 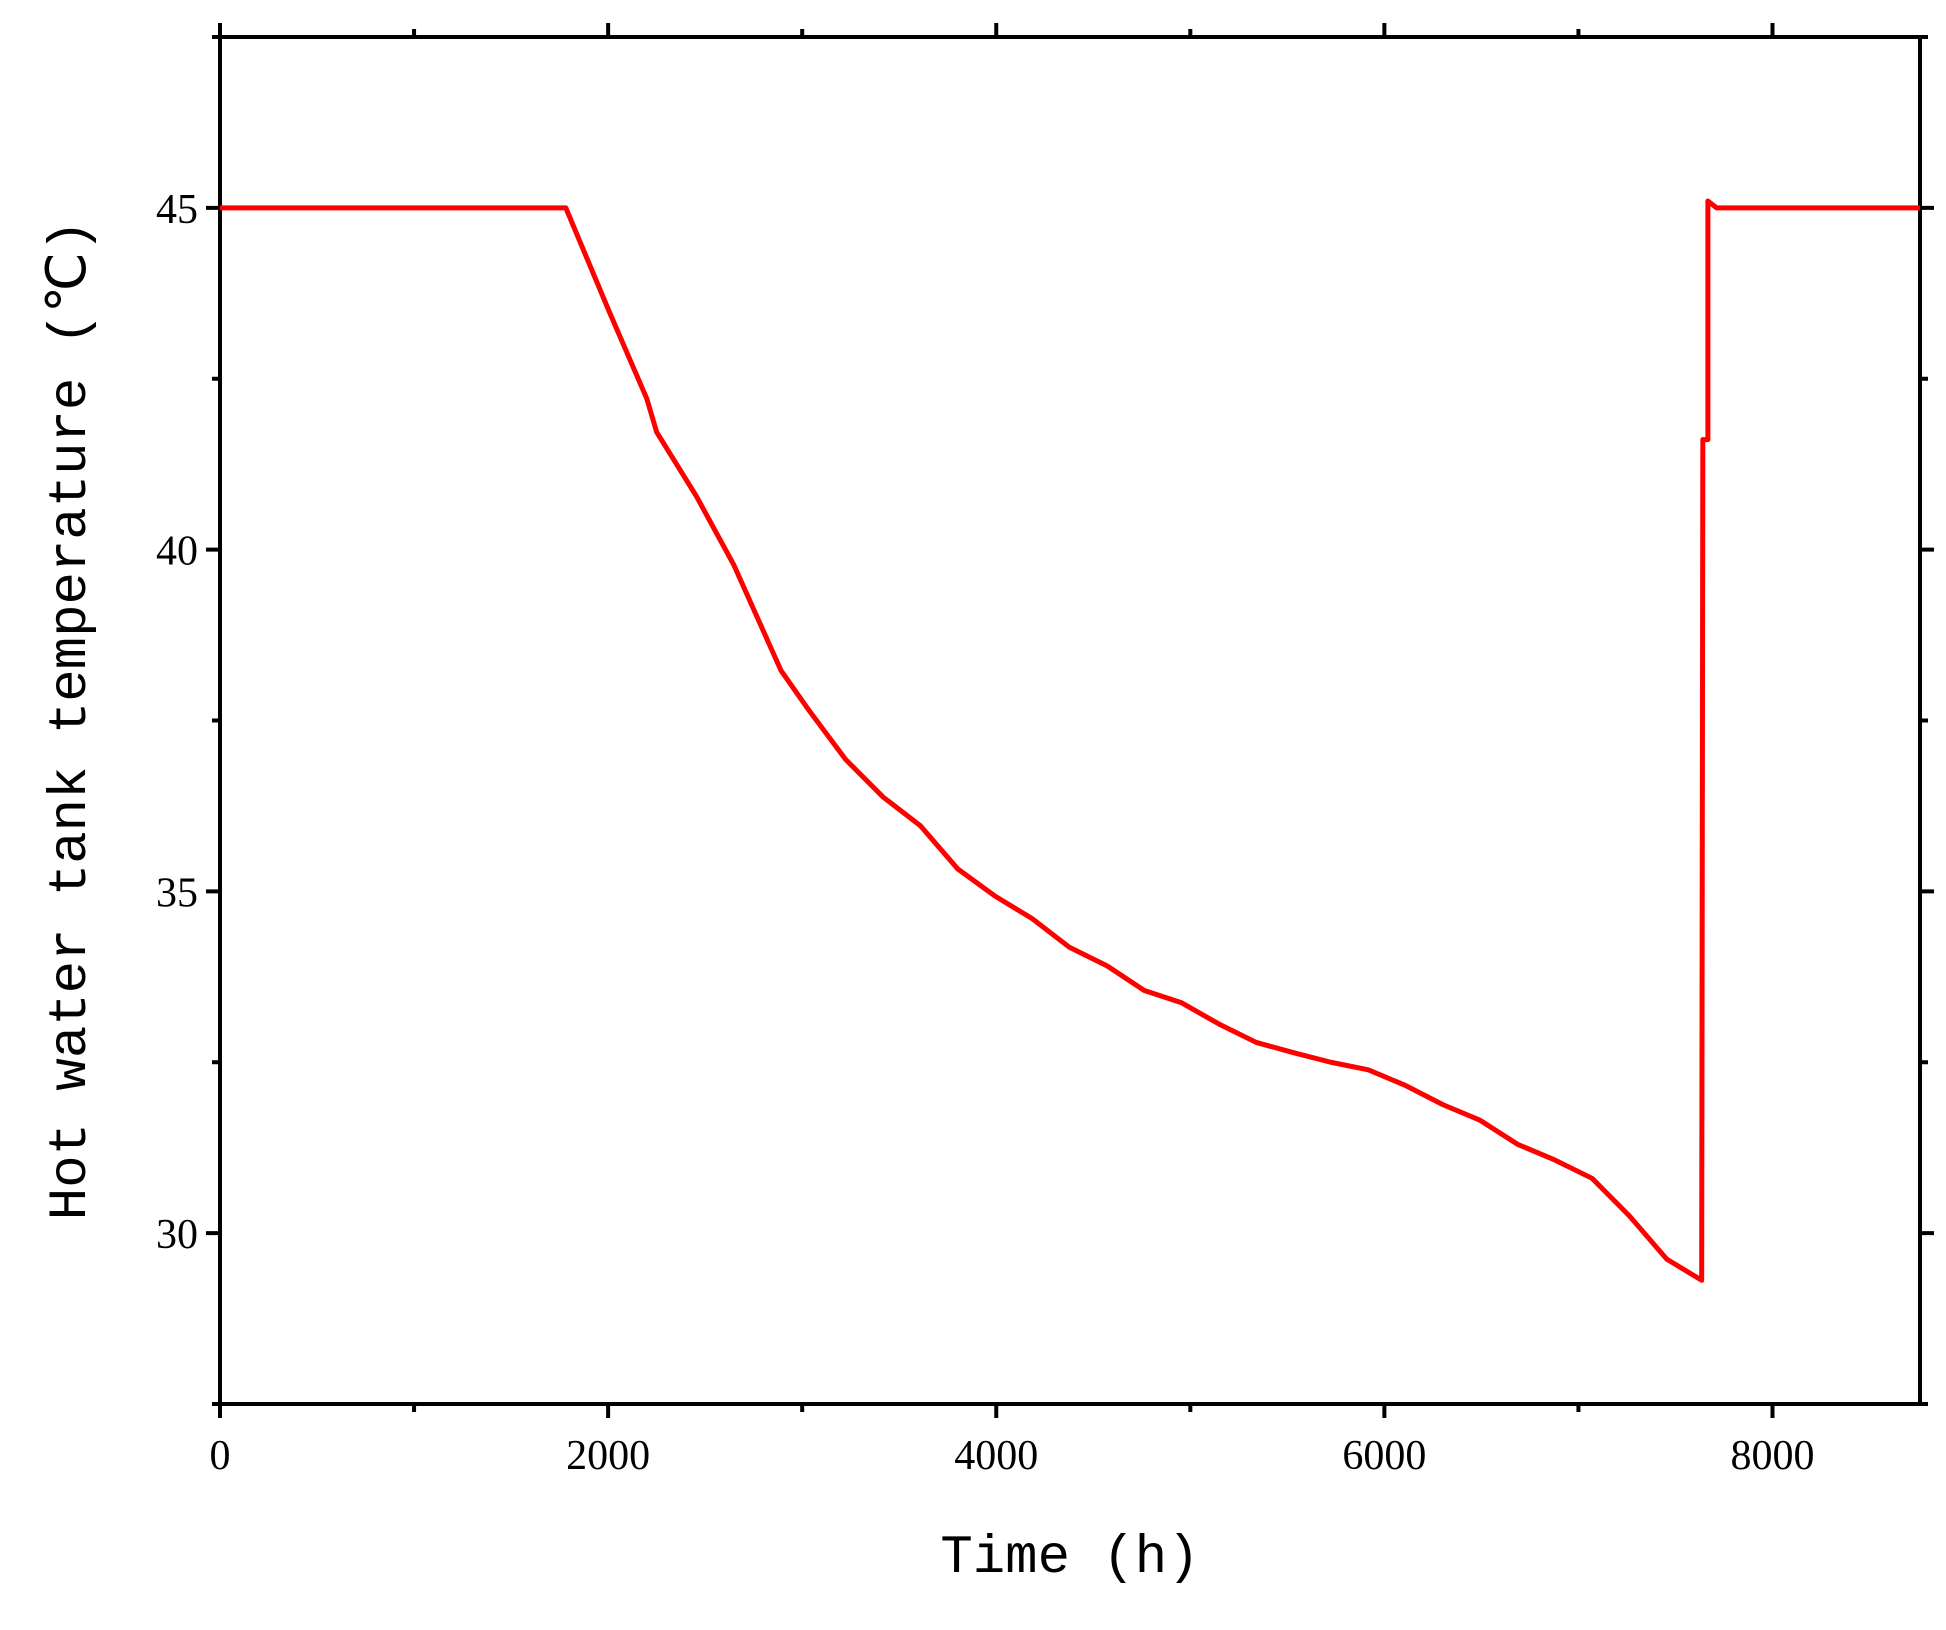 I want to click on y-tick-label: 45, so click(x=177, y=210).